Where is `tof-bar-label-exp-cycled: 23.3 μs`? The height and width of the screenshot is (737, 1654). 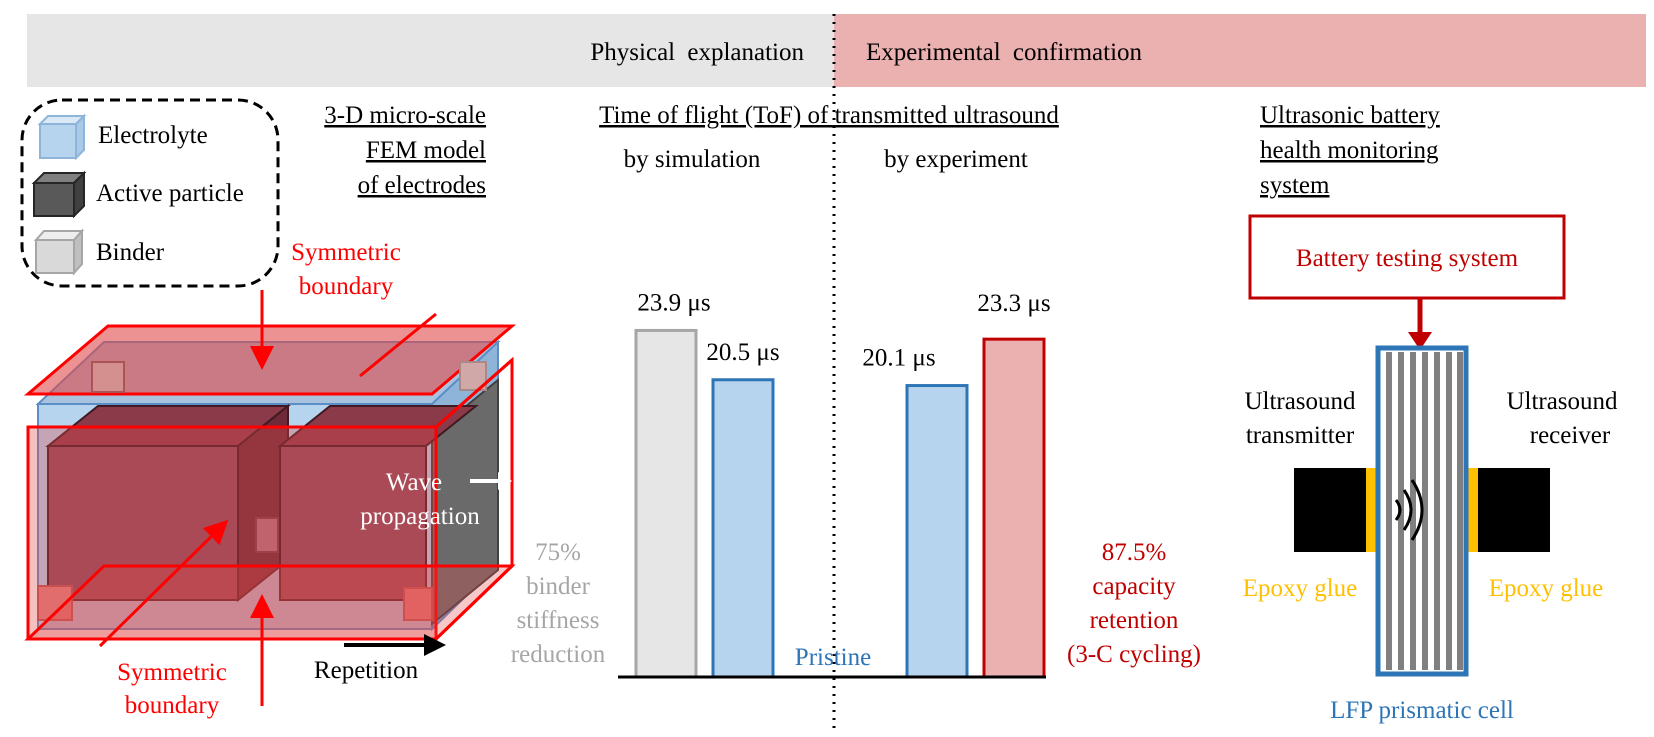 tof-bar-label-exp-cycled: 23.3 μs is located at coordinates (1013, 303).